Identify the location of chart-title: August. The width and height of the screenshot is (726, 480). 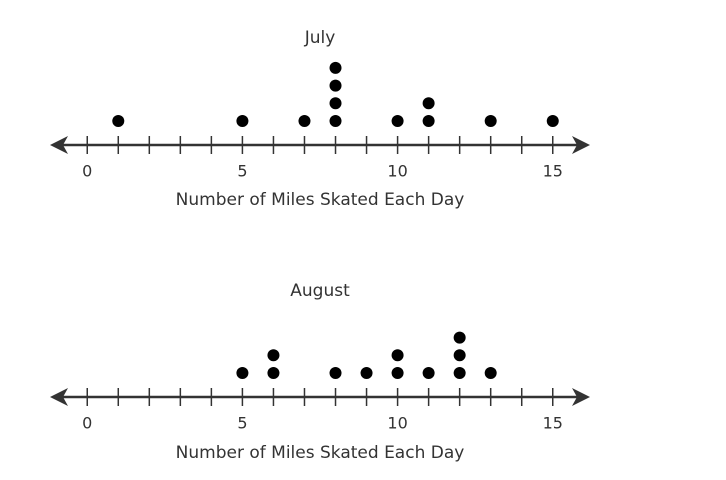
(320, 291).